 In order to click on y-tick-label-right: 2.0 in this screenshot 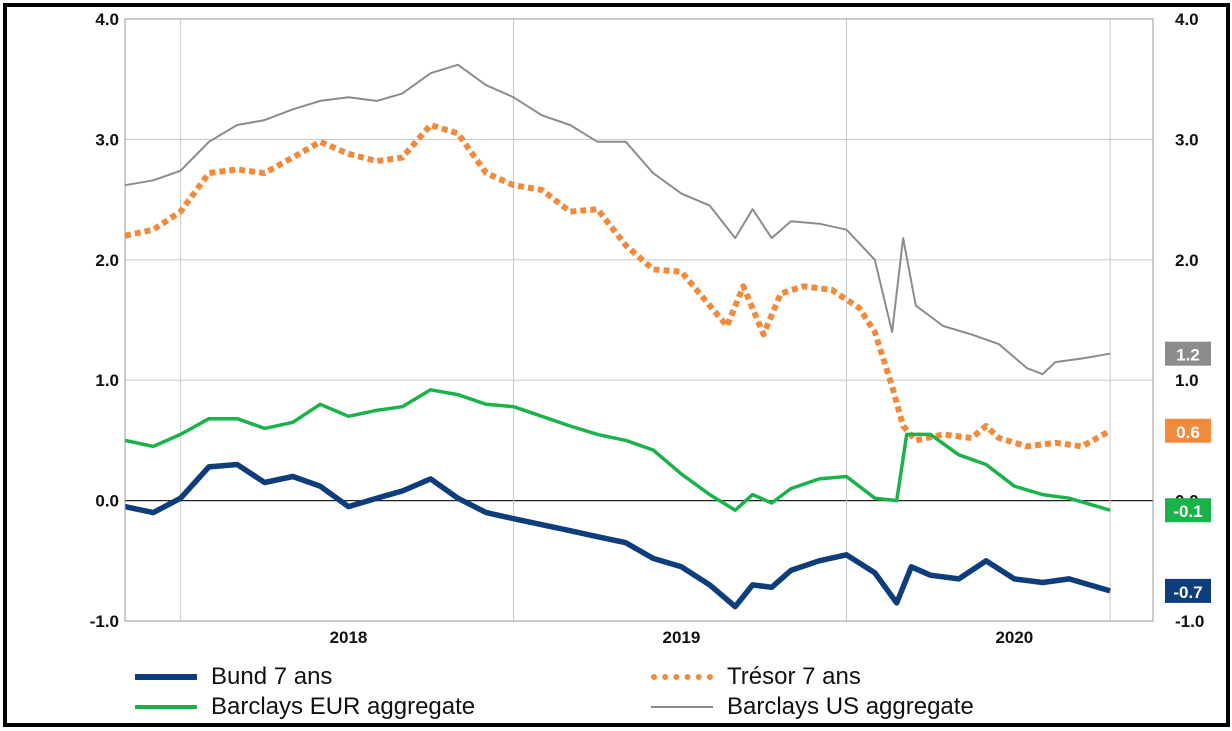, I will do `click(1187, 260)`.